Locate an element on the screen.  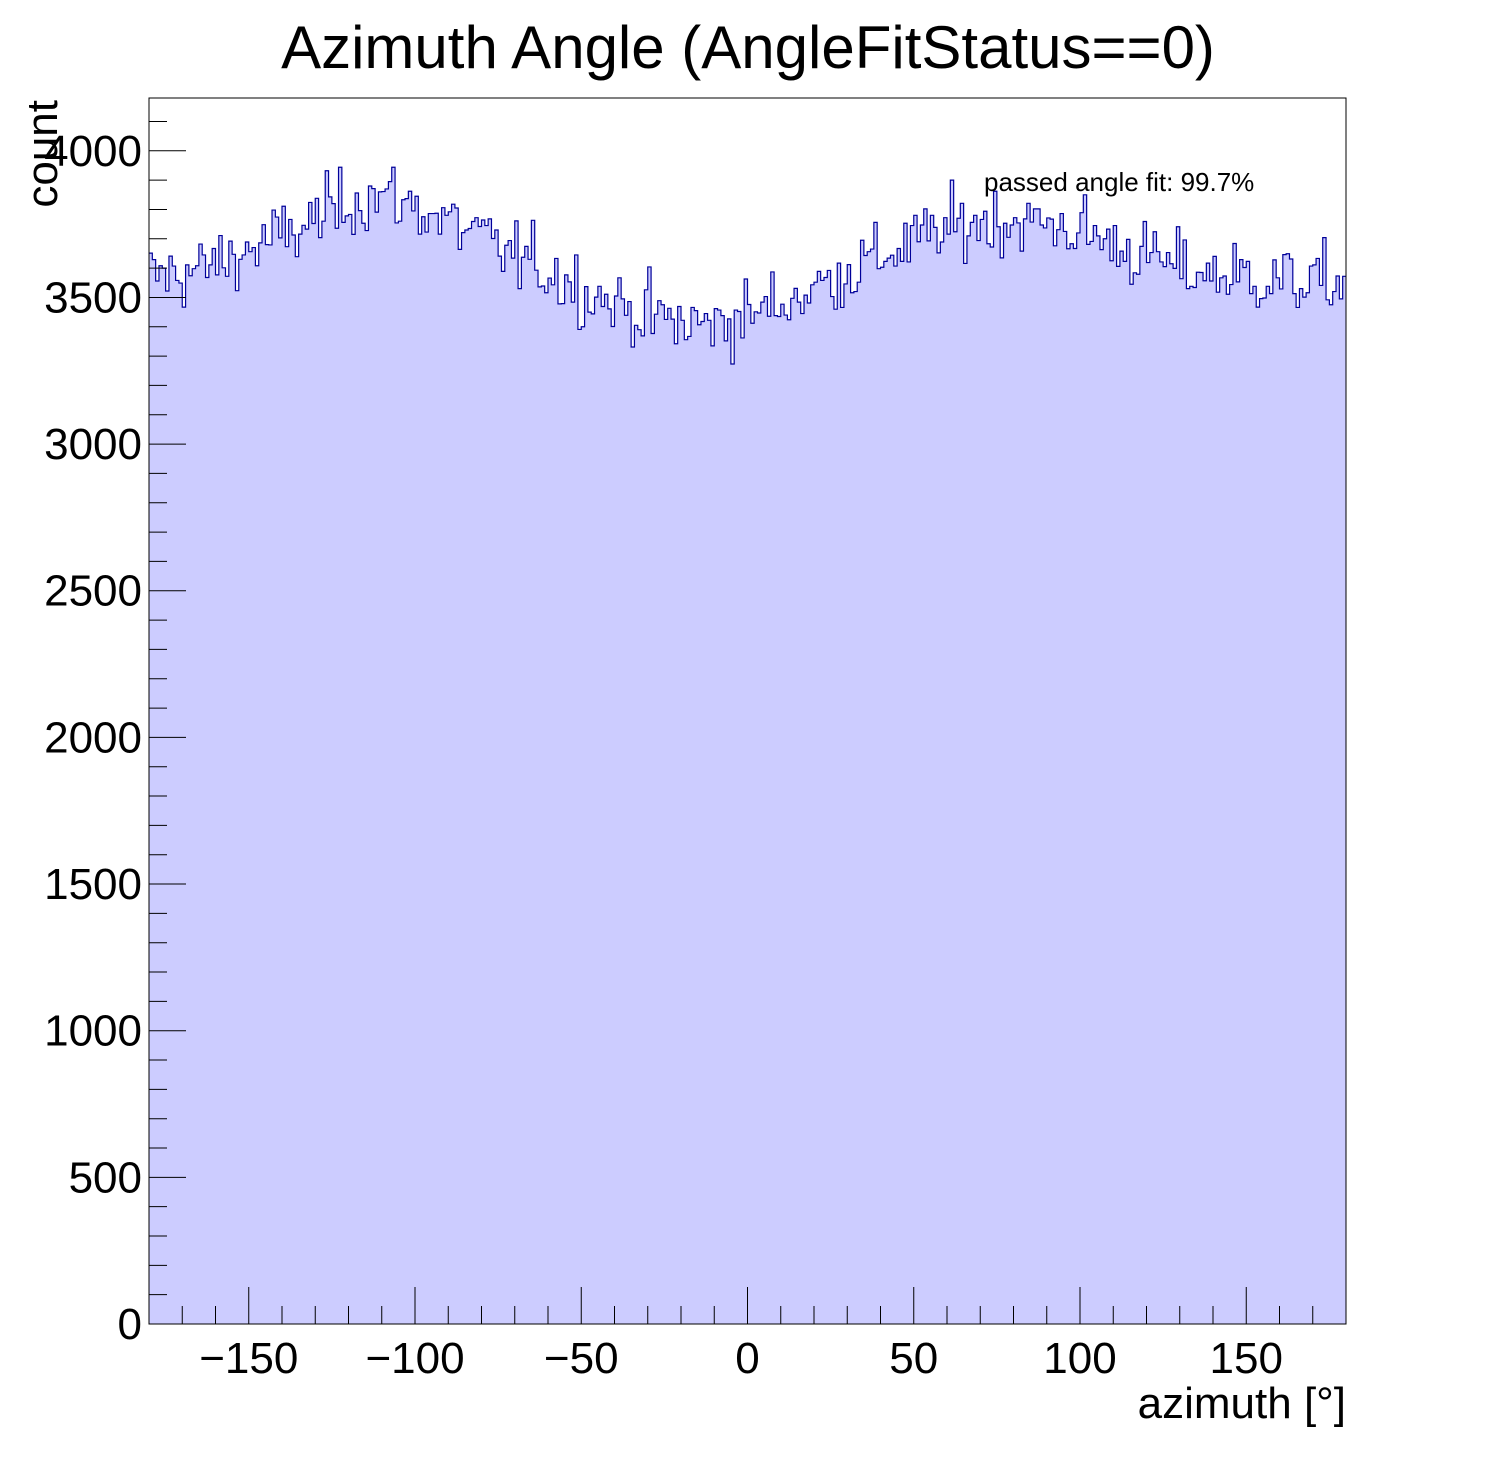
y-axis: 0 500 1000 1500 2000 2500 3000 3500 4000 is located at coordinates (115, 734).